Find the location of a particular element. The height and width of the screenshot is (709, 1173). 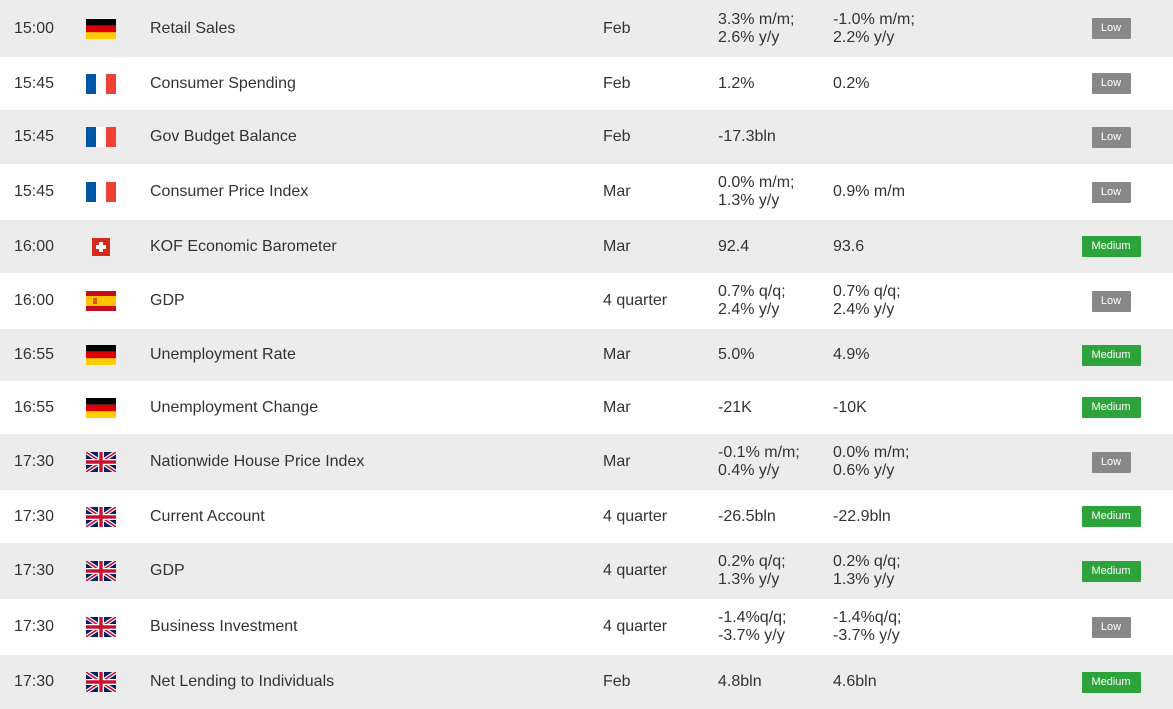

previous-value-line: -1.0% m/m; is located at coordinates (874, 19).